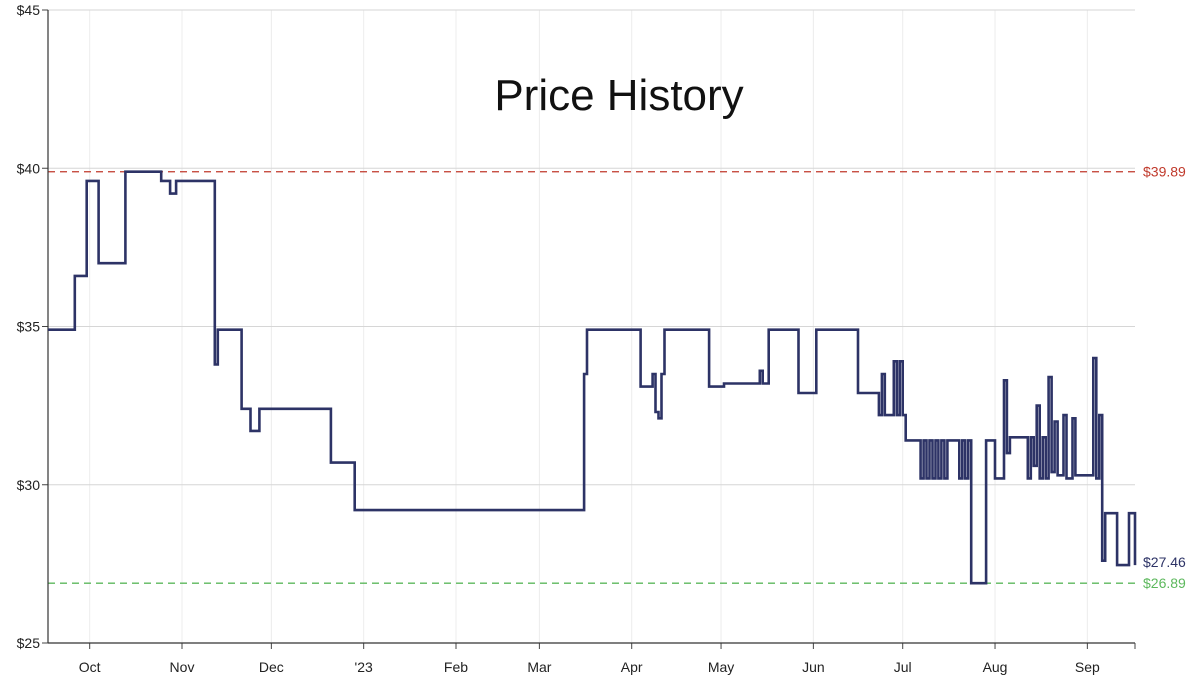  What do you see at coordinates (29, 643) in the screenshot?
I see `y-tick-label: $25` at bounding box center [29, 643].